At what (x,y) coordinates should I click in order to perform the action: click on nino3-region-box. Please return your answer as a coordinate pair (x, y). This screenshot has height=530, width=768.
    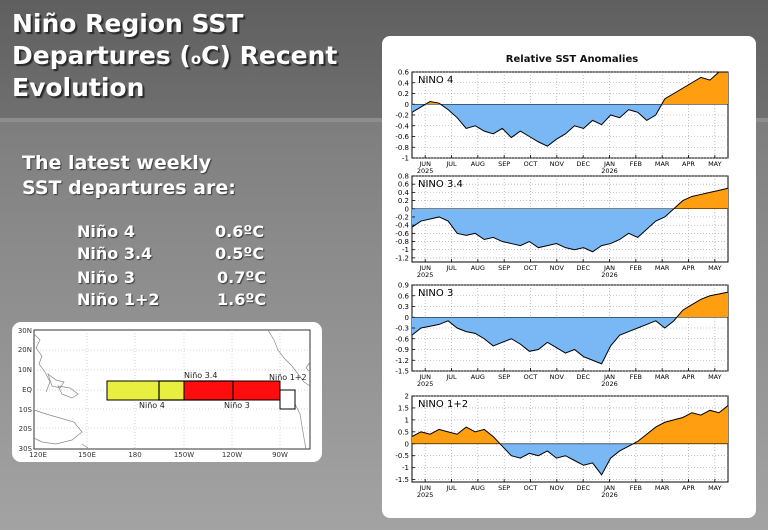
    Looking at the image, I should click on (232, 390).